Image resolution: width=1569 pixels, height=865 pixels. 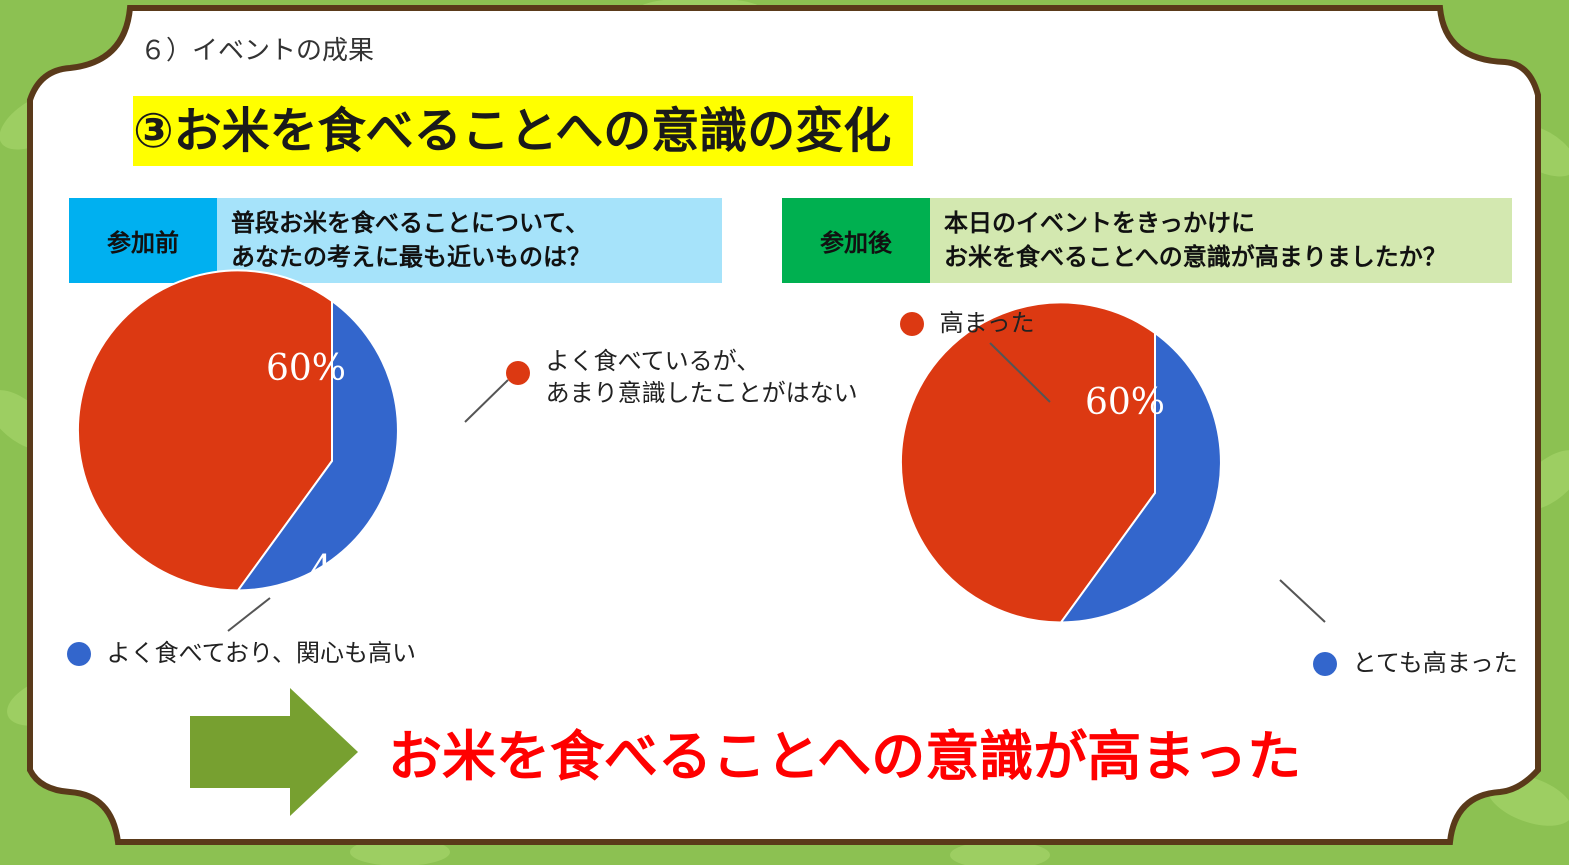 What do you see at coordinates (1020, 372) in the screenshot?
I see `leader-line-after-red` at bounding box center [1020, 372].